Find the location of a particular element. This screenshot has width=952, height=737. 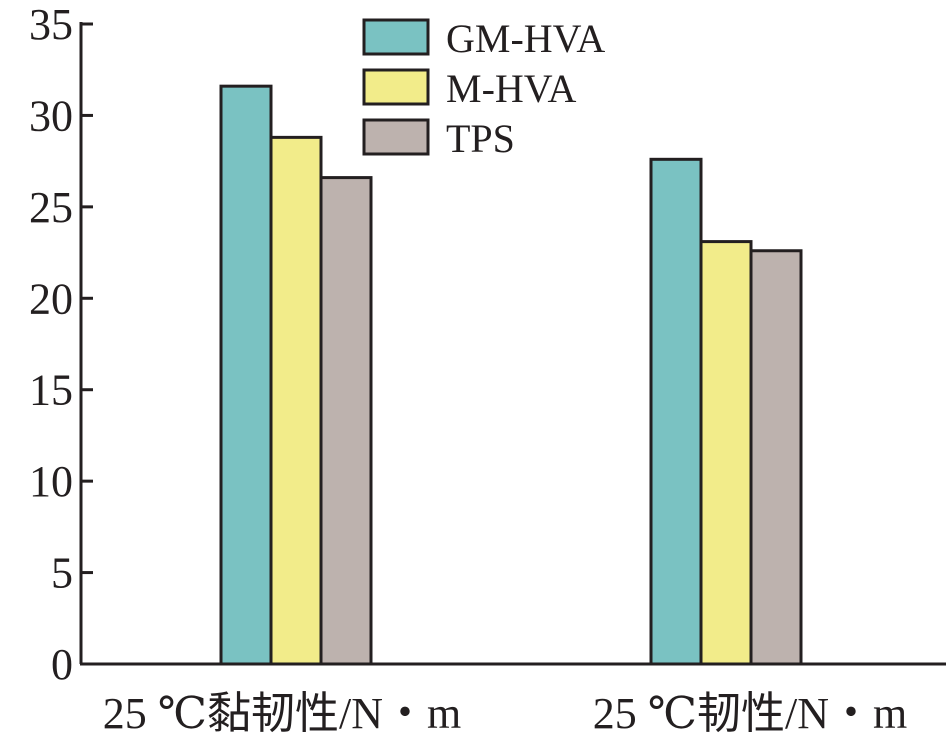

legend-label: GM-HVA is located at coordinates (525, 38).